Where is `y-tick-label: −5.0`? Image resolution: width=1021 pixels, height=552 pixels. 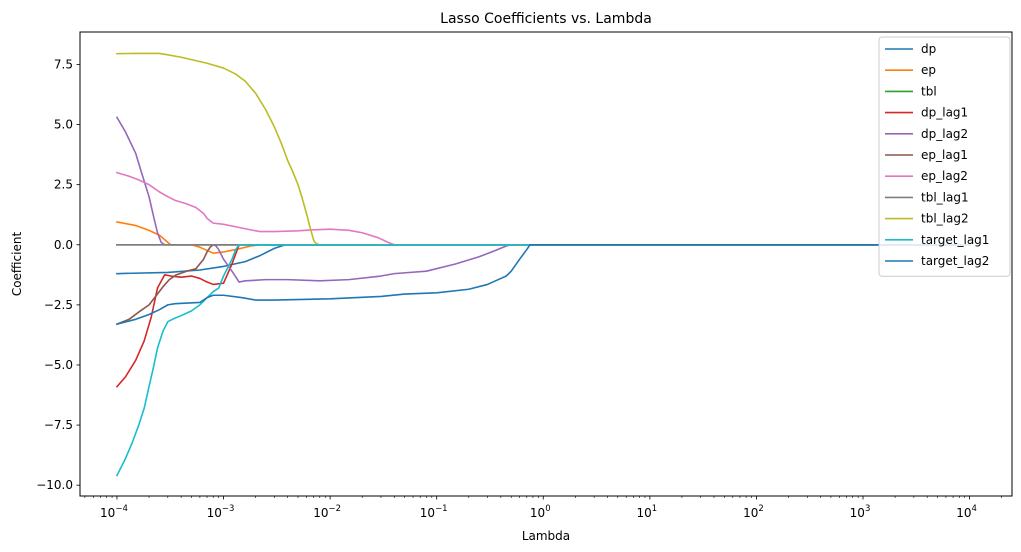
y-tick-label: −5.0 is located at coordinates (58, 365).